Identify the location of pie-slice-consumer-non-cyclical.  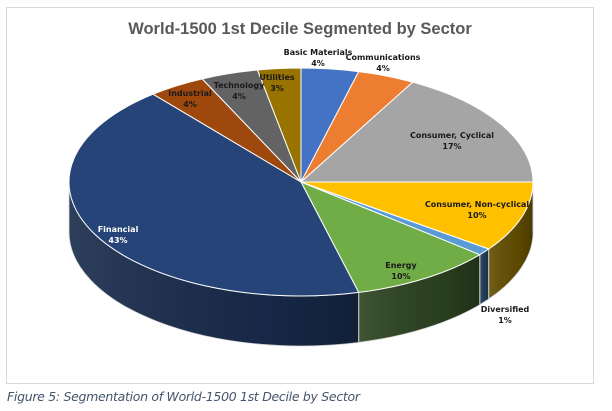
(417, 215).